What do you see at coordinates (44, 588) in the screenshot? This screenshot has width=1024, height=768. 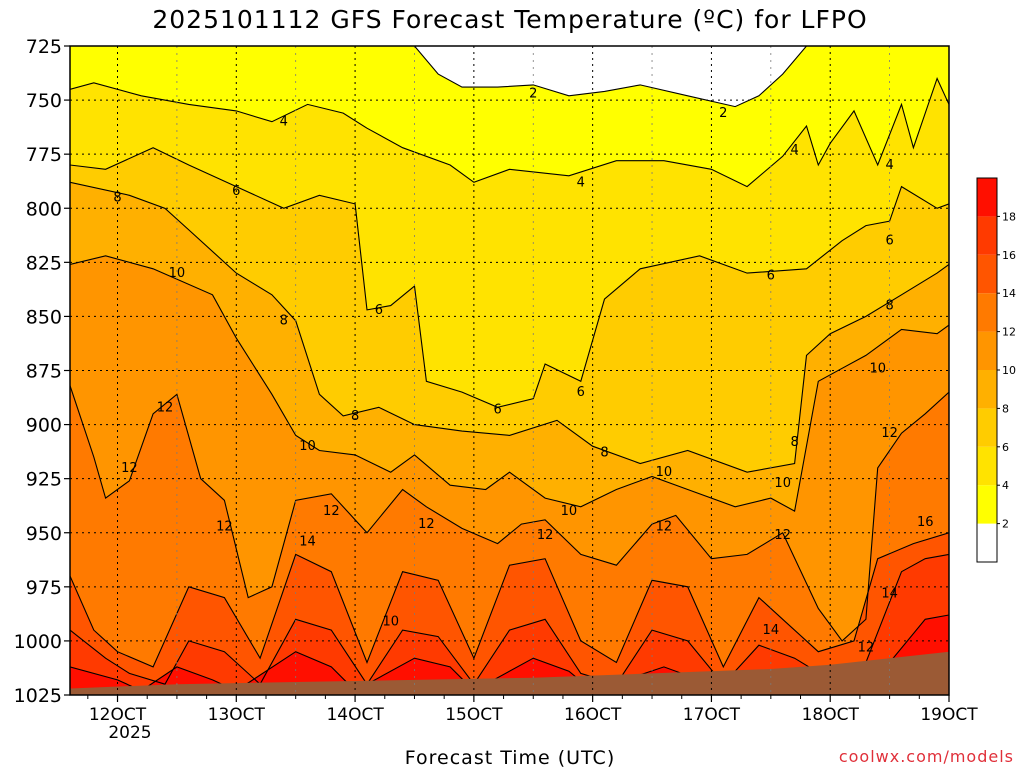 I see `y-tick-label: 975` at bounding box center [44, 588].